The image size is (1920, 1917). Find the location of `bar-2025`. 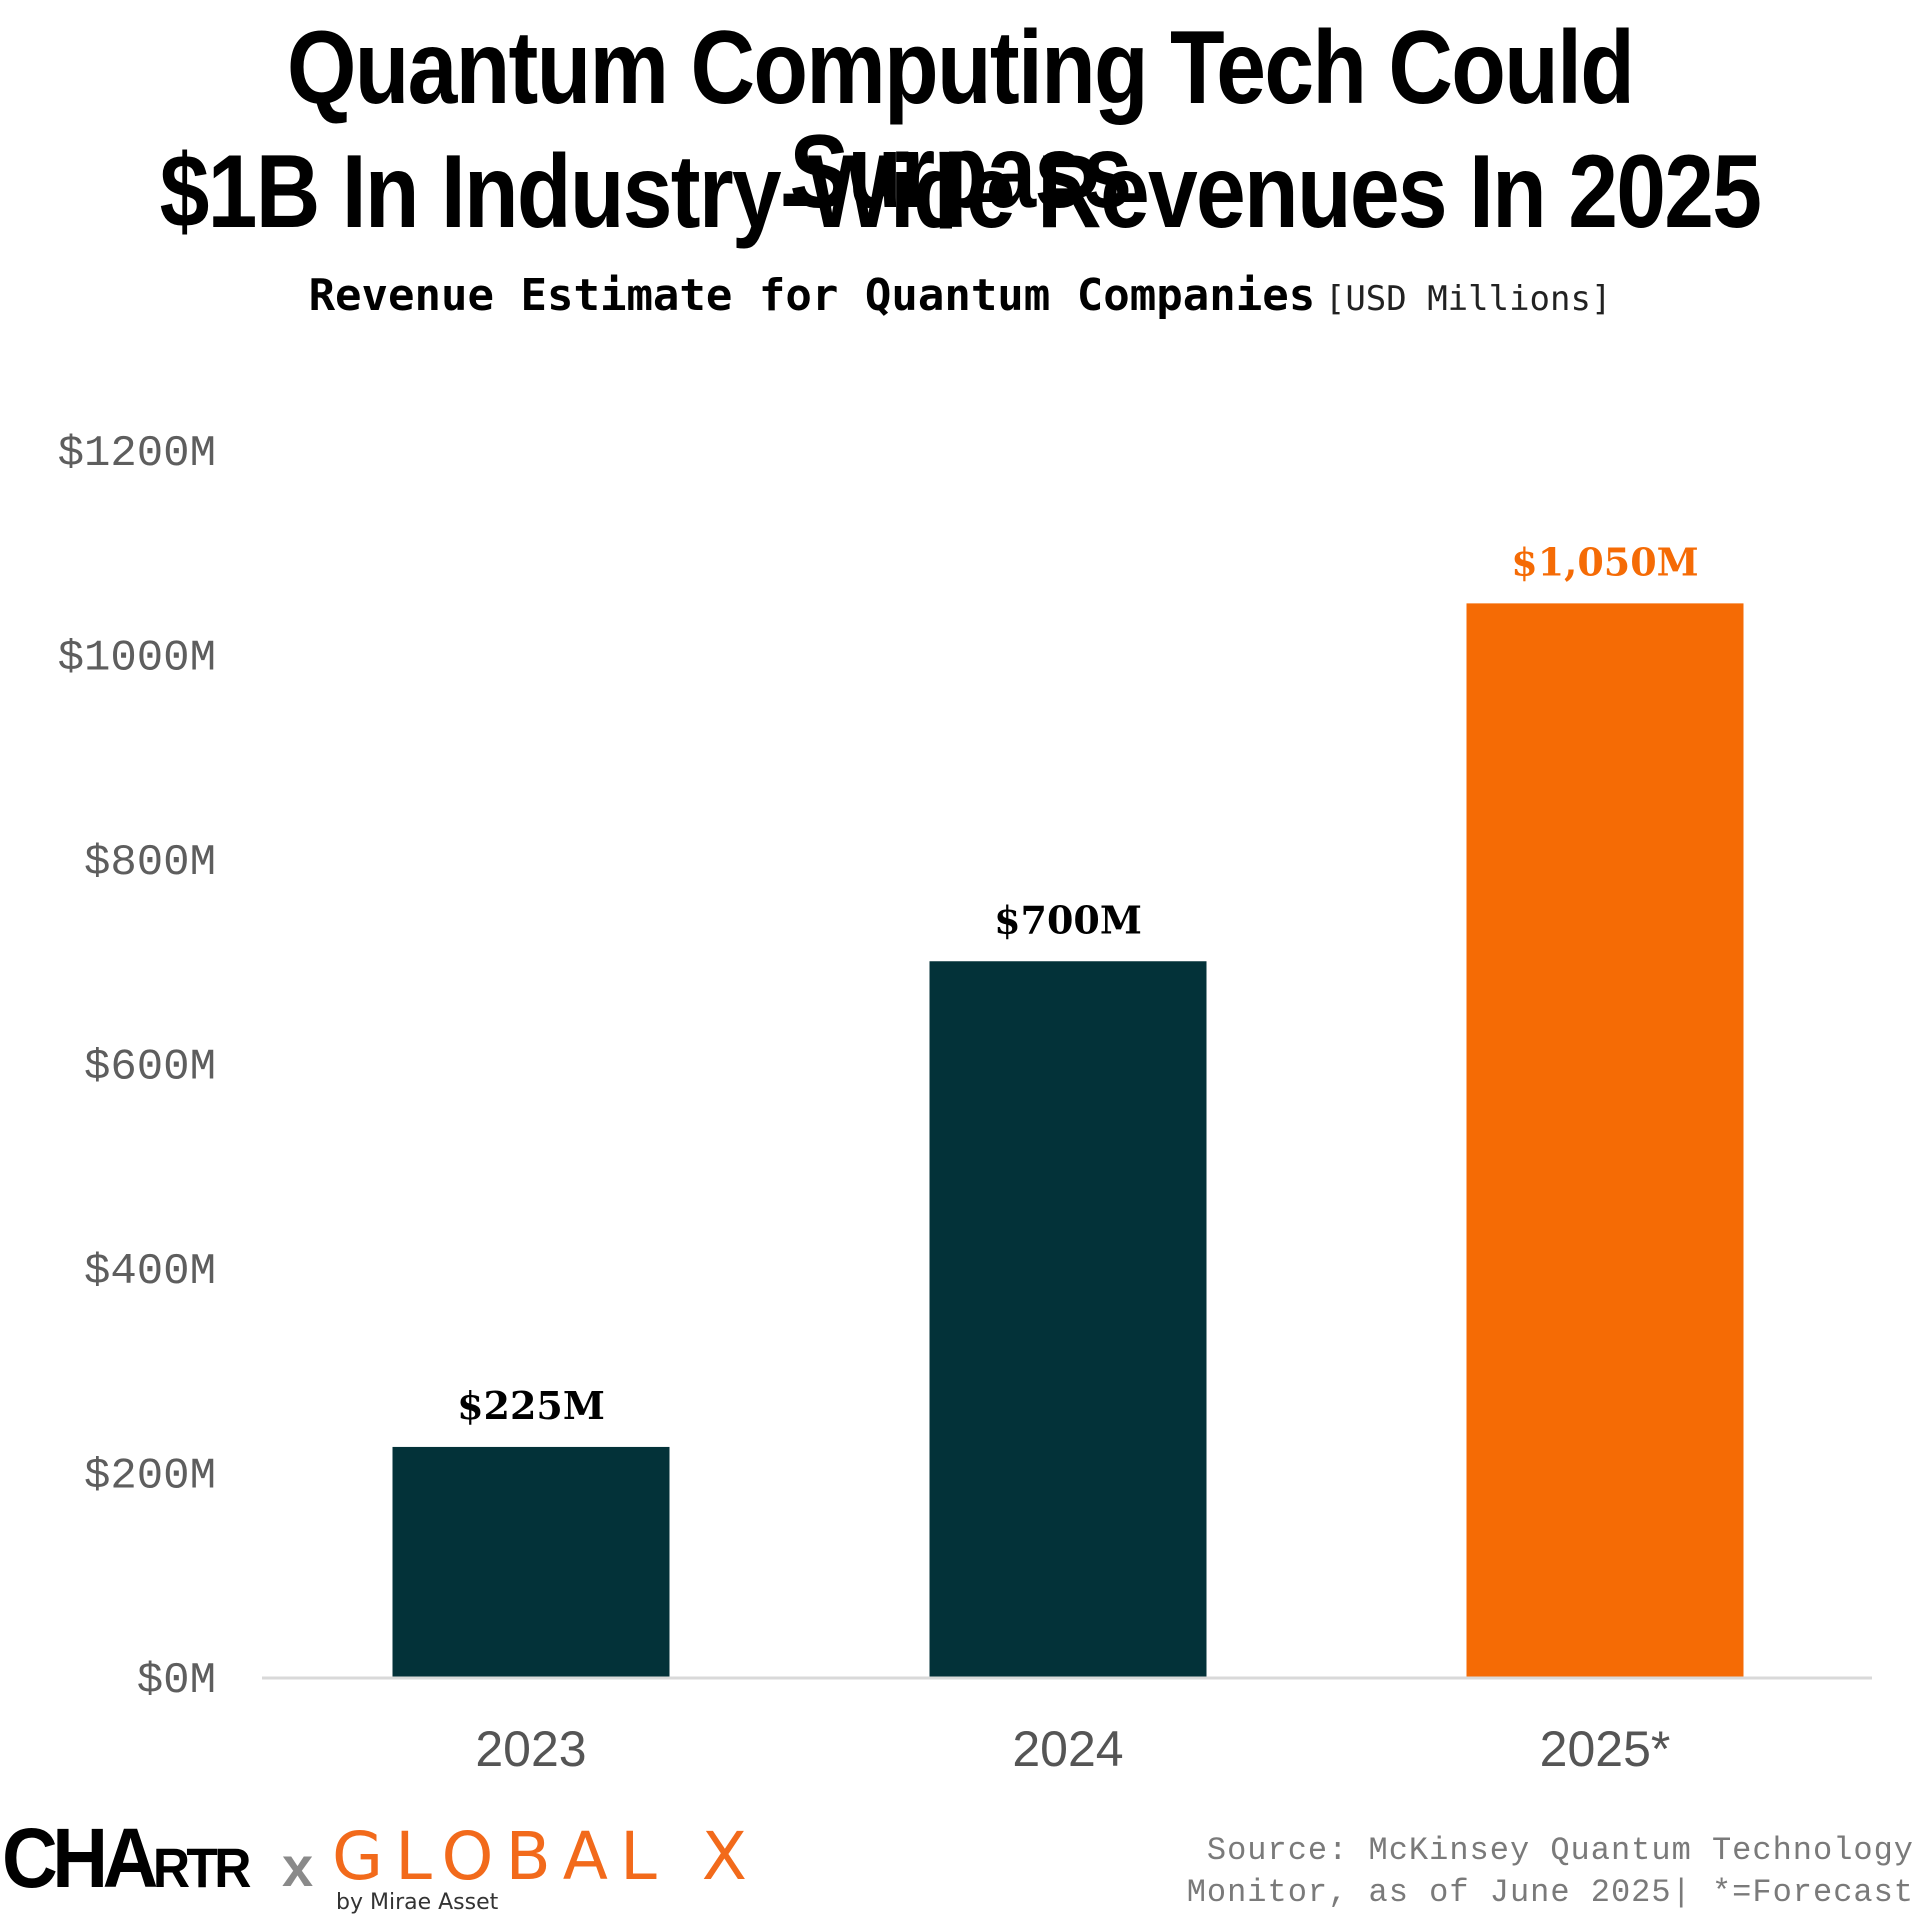

bar-2025 is located at coordinates (1605, 1140).